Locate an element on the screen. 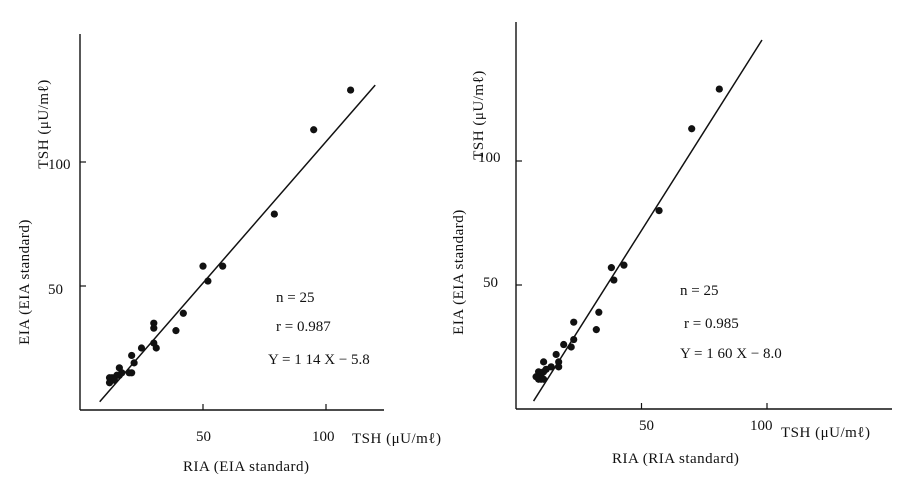 This screenshot has height=477, width=908. x-axis-label: RIA (EIA standard) is located at coordinates (246, 467).